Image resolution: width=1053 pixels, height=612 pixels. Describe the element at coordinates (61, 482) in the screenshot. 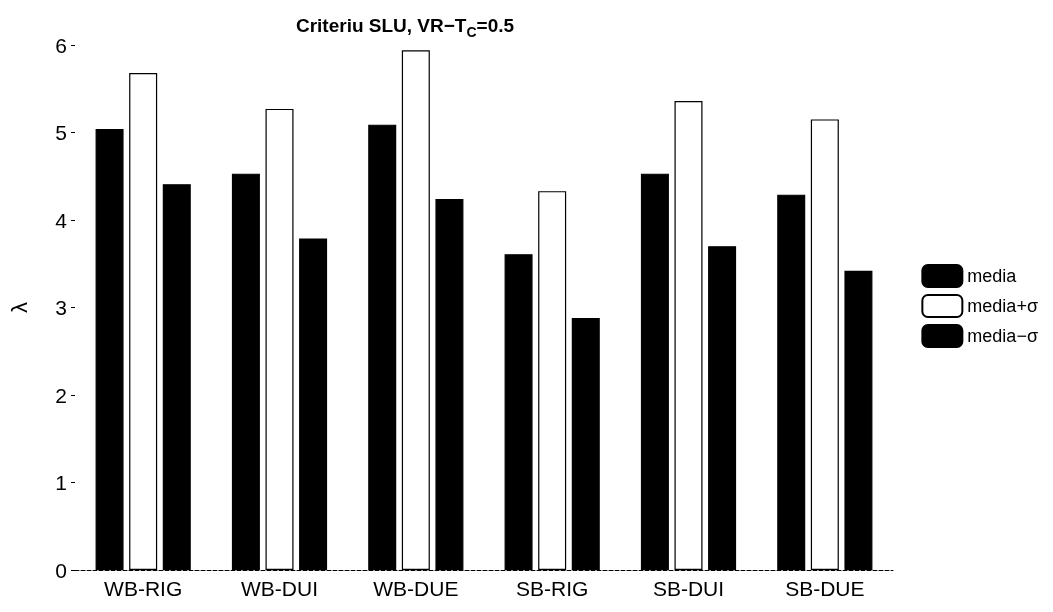

I see `y-tick-label: 1` at that location.